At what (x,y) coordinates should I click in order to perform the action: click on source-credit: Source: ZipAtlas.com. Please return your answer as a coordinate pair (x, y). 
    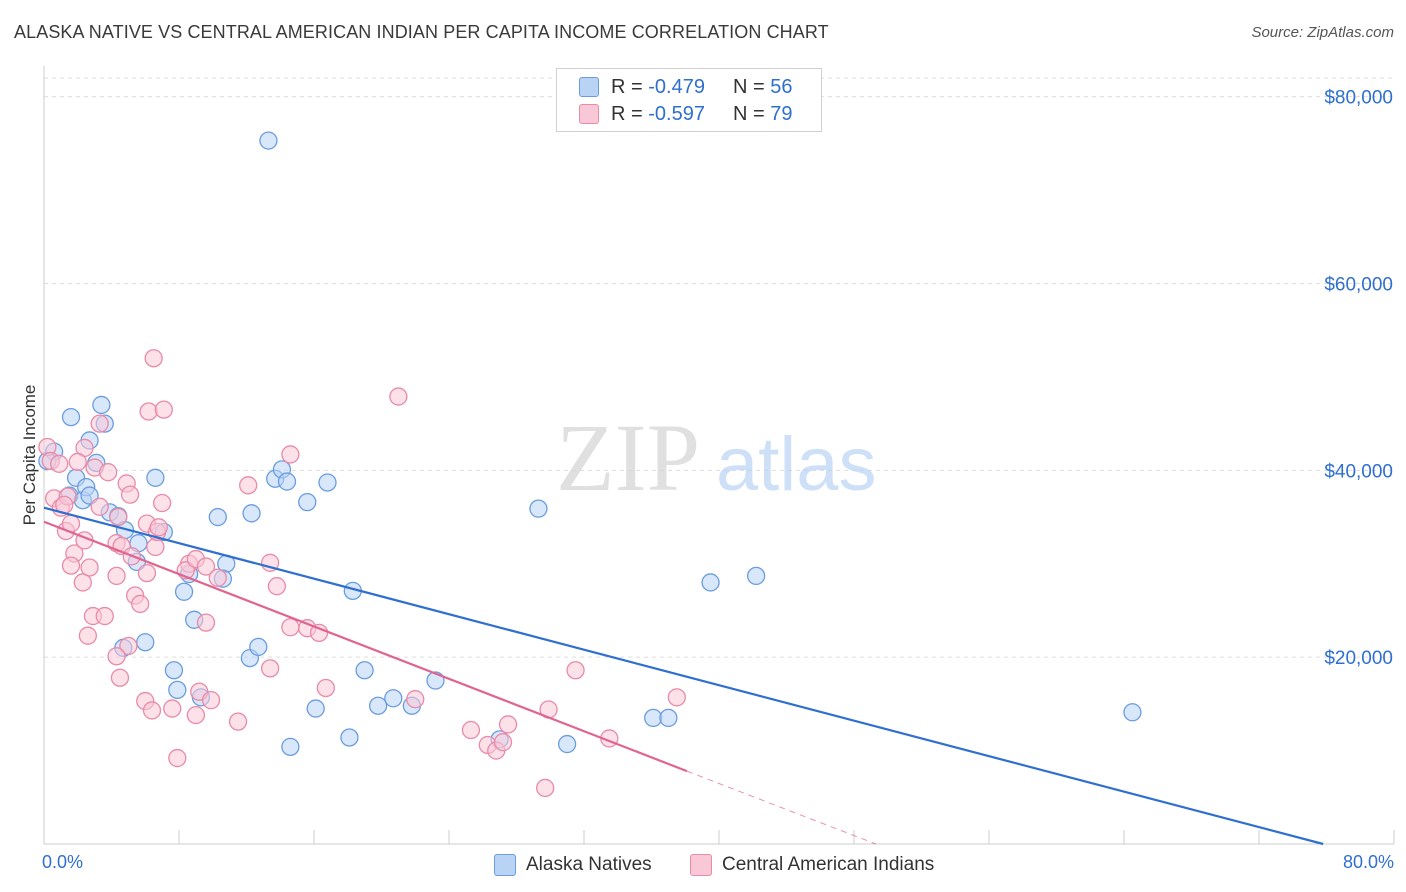
    Looking at the image, I should click on (1322, 32).